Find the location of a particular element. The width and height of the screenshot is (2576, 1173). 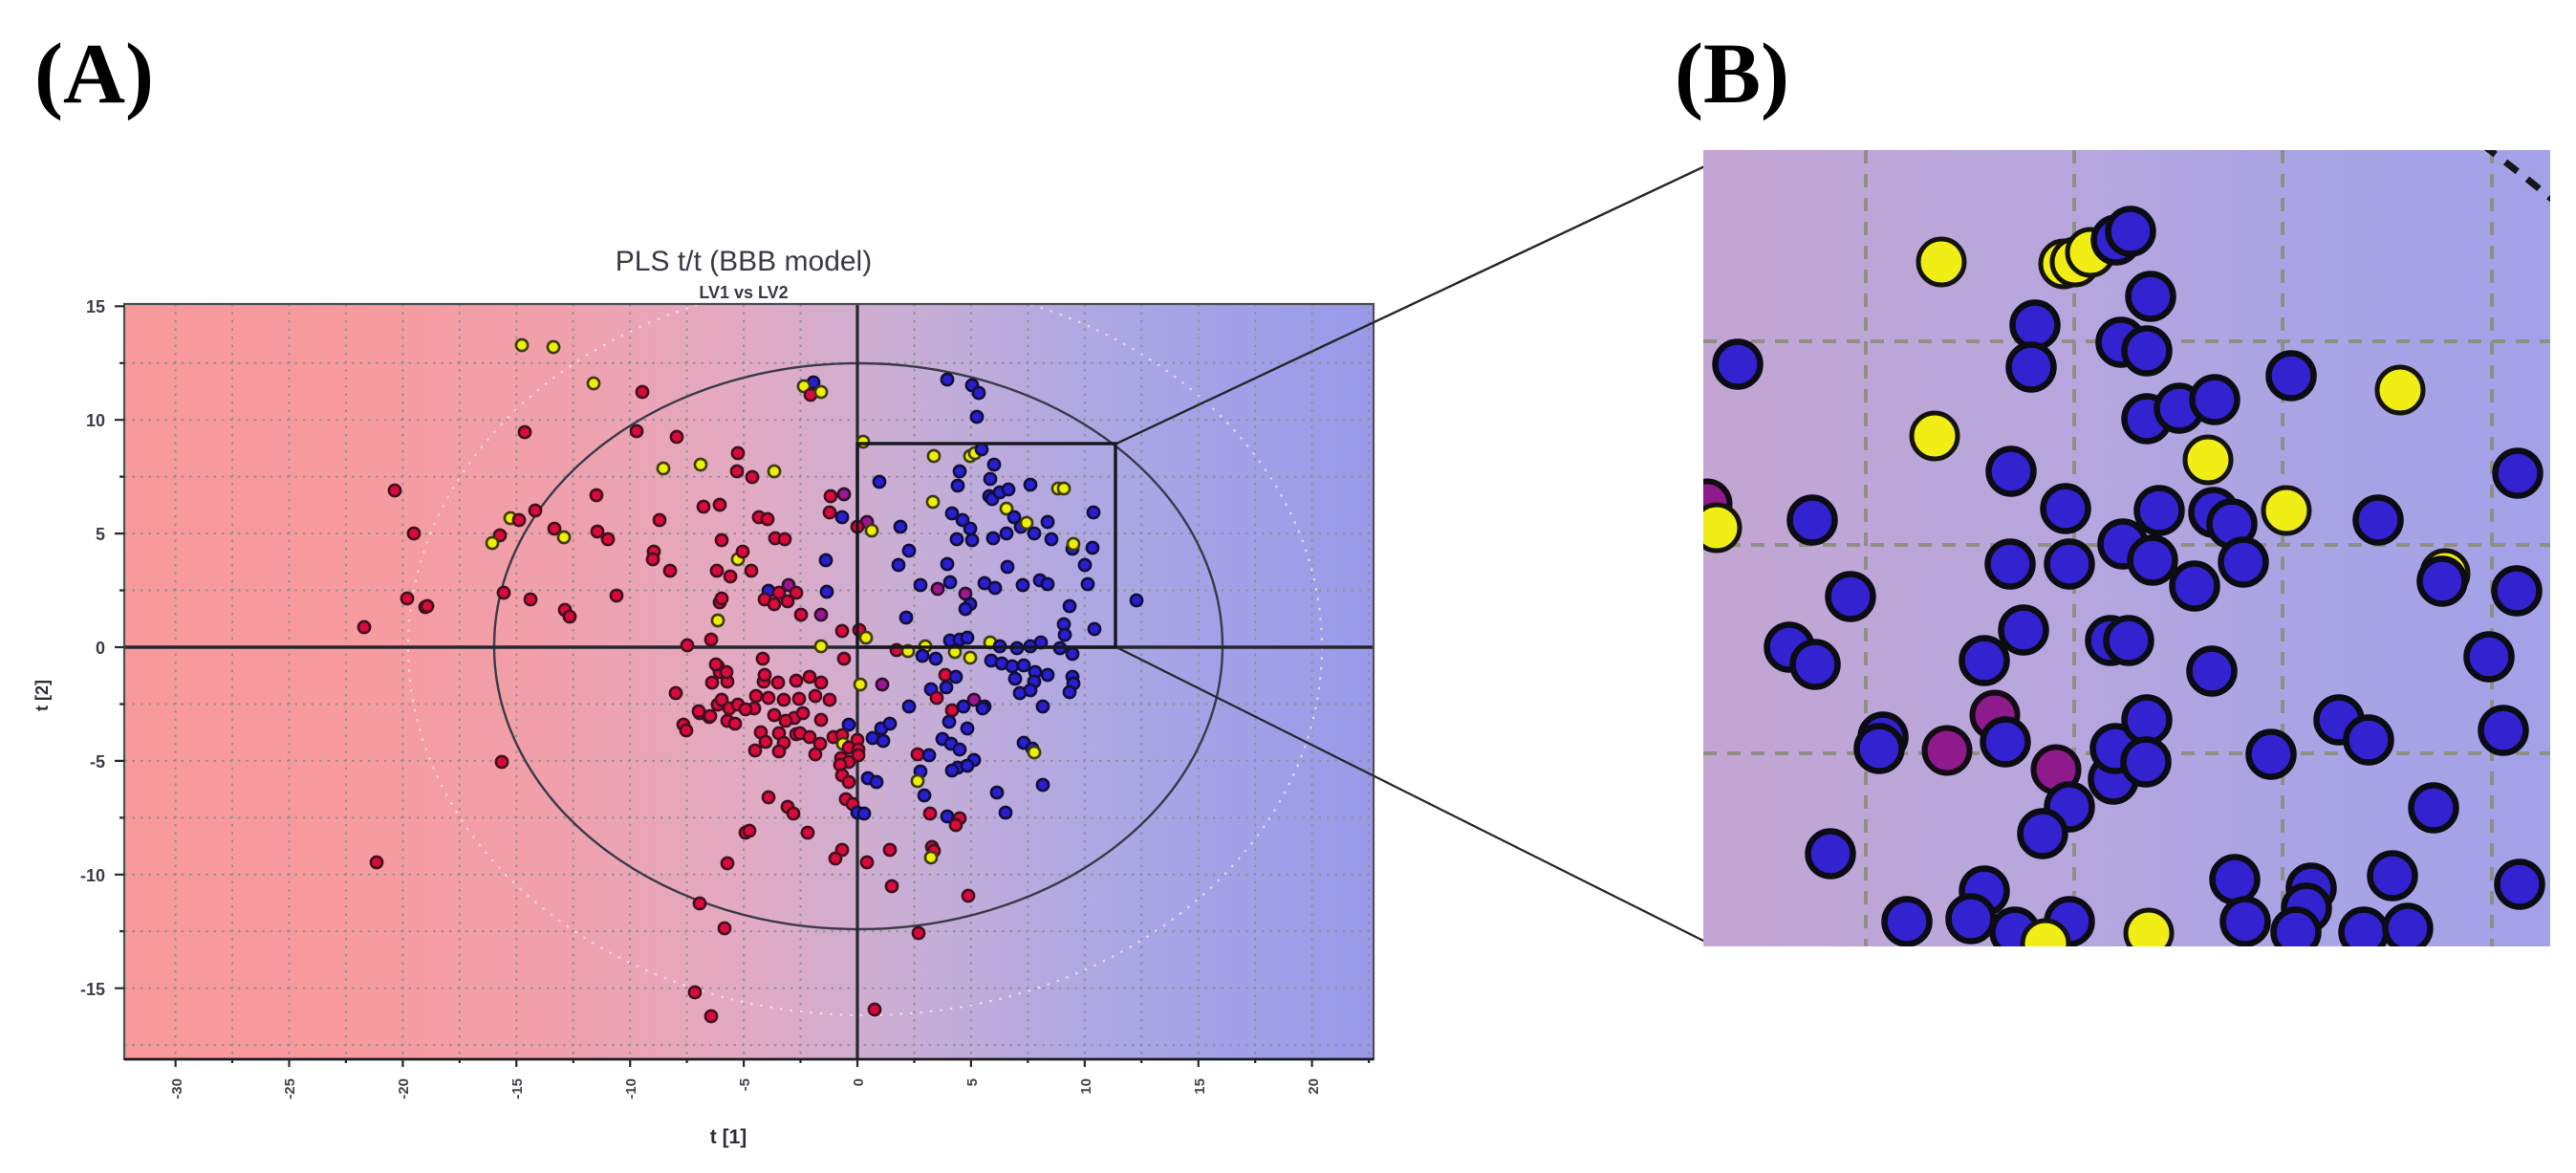

svg-text: LV1 vs LV2 is located at coordinates (743, 292).